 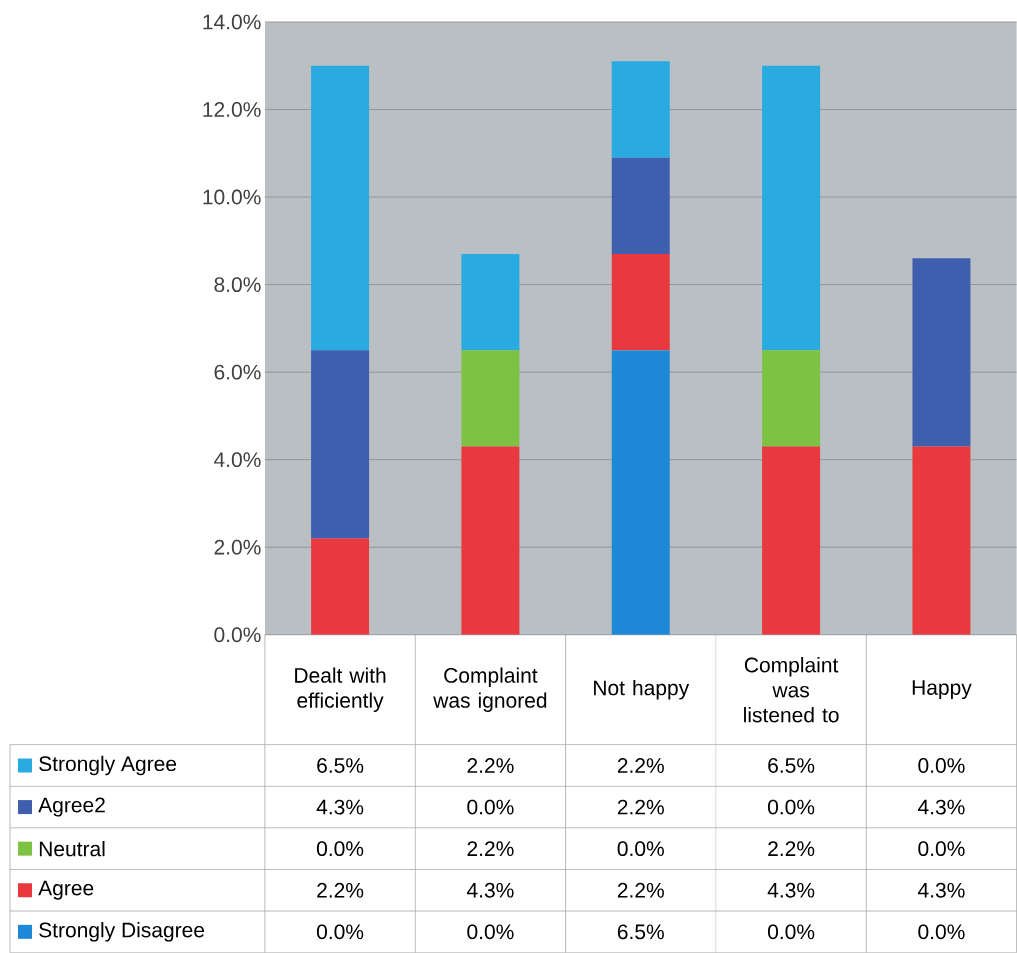 What do you see at coordinates (232, 22) in the screenshot?
I see `y-tick-label: 14.0%` at bounding box center [232, 22].